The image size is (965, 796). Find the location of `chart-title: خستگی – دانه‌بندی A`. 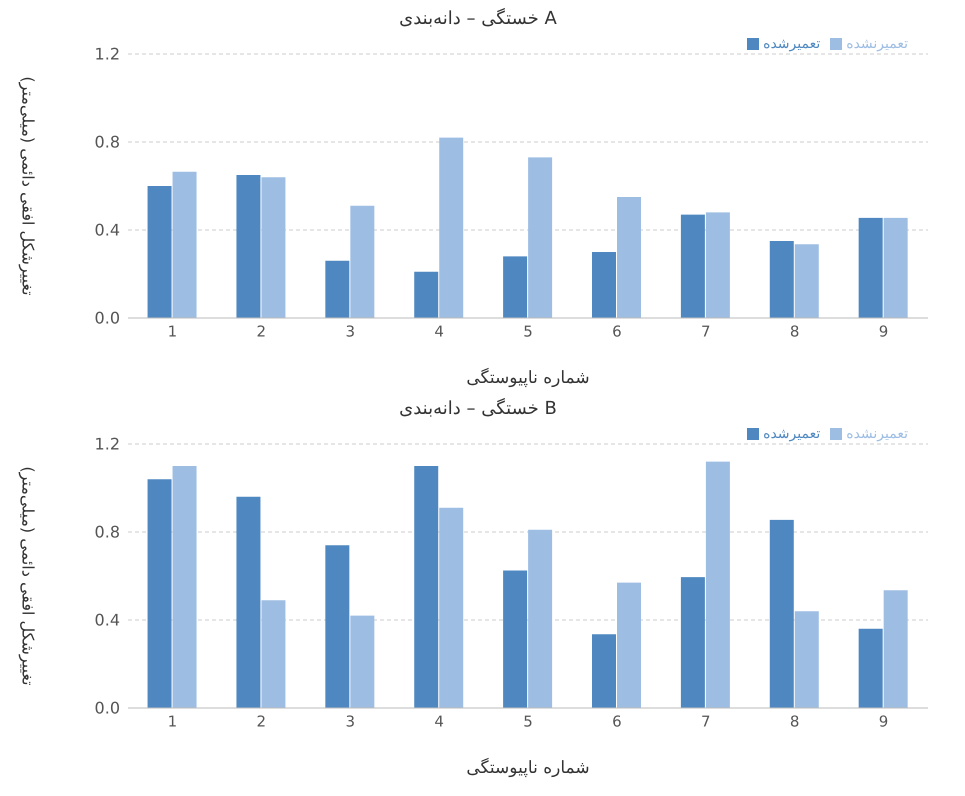

chart-title: خستگی – دانه‌بندی A is located at coordinates (478, 18).